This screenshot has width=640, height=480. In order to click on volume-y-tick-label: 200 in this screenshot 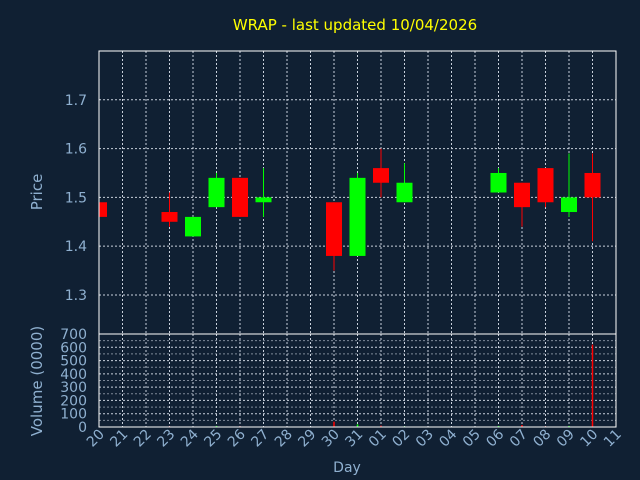, I will do `click(73, 401)`.